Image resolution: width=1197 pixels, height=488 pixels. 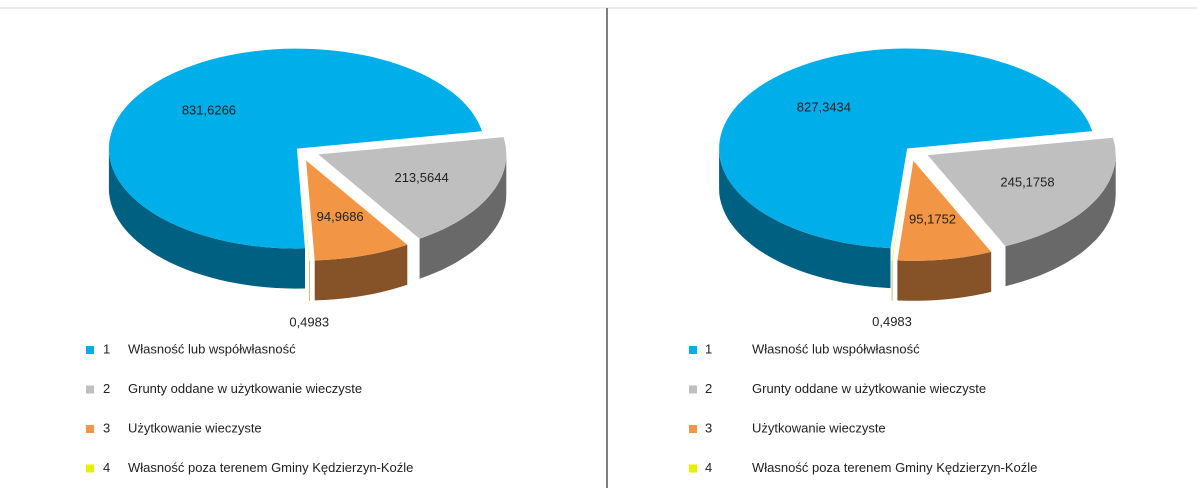 What do you see at coordinates (1027, 182) in the screenshot?
I see `data-label: 245,1758` at bounding box center [1027, 182].